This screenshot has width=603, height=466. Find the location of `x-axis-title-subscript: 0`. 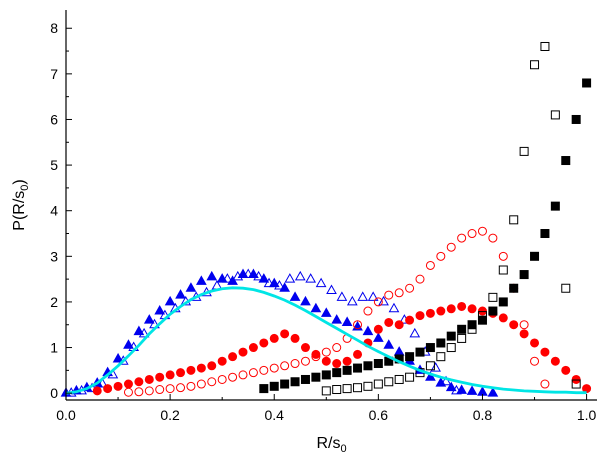

x-axis-title-subscript: 0 is located at coordinates (343, 449).